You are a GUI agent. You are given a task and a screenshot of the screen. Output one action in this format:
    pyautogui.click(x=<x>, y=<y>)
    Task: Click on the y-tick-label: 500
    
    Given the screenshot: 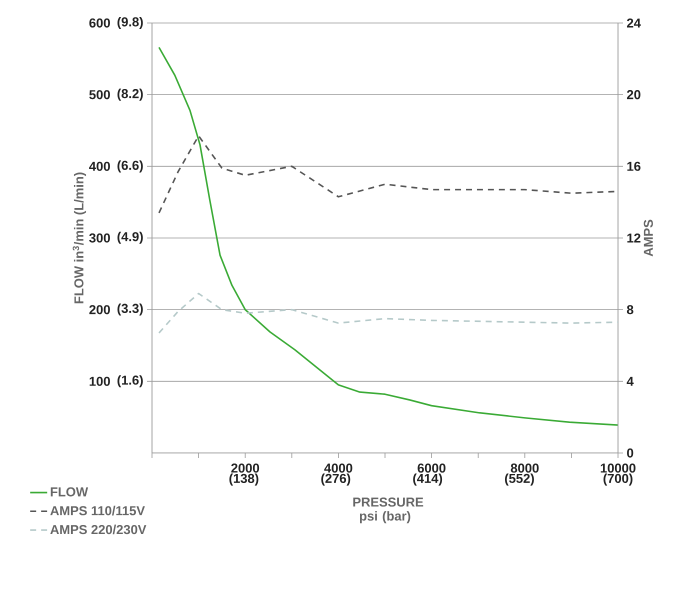 What is the action you would take?
    pyautogui.click(x=99, y=95)
    